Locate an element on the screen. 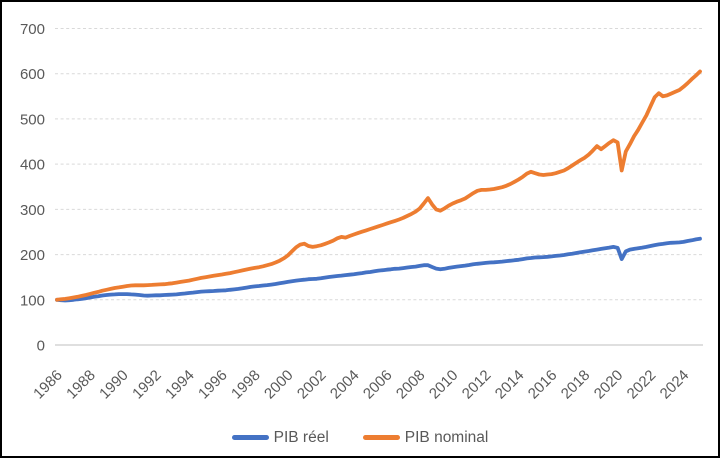 This screenshot has width=720, height=458. x-axis-tick-label: 2016 is located at coordinates (543, 385).